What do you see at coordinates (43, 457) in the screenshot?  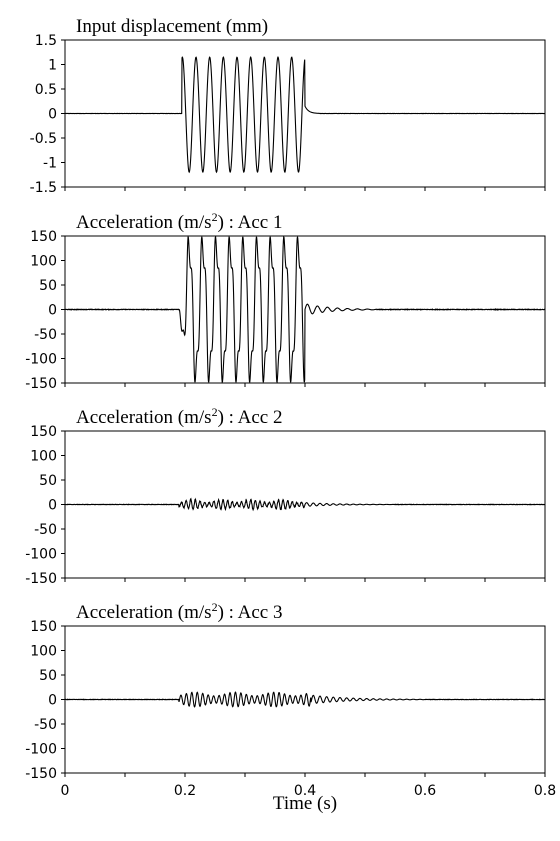 I see `panel-3-y-tick-label: 100` at bounding box center [43, 457].